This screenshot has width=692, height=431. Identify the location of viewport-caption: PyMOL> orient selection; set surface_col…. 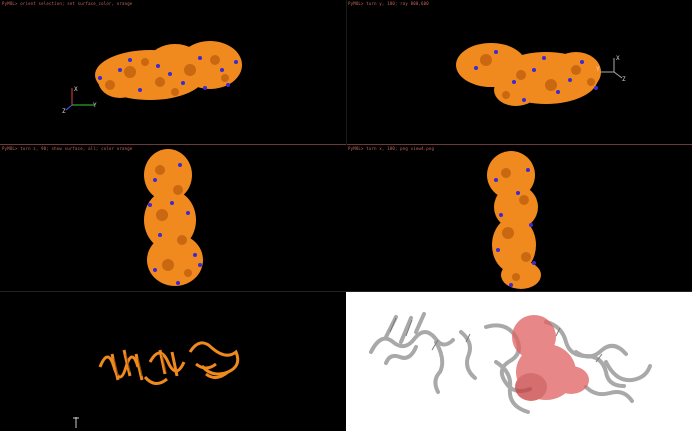
(67, 3).